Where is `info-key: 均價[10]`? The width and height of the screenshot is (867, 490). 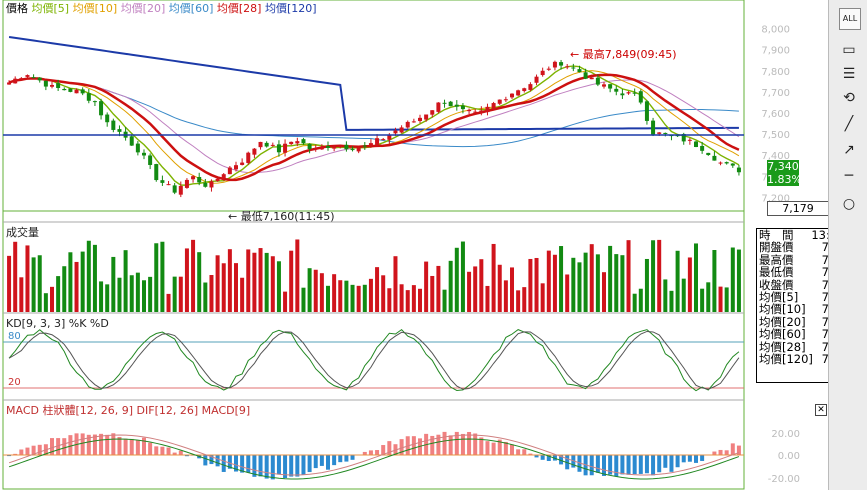 info-key: 均價[10] is located at coordinates (782, 309).